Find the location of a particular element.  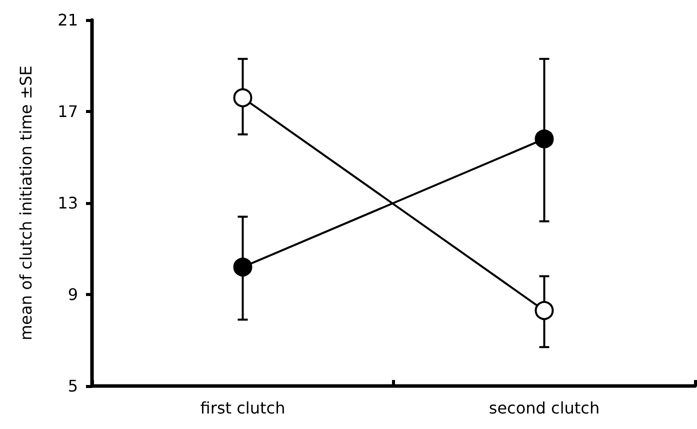

y-tick-label: 5 is located at coordinates (73, 386).